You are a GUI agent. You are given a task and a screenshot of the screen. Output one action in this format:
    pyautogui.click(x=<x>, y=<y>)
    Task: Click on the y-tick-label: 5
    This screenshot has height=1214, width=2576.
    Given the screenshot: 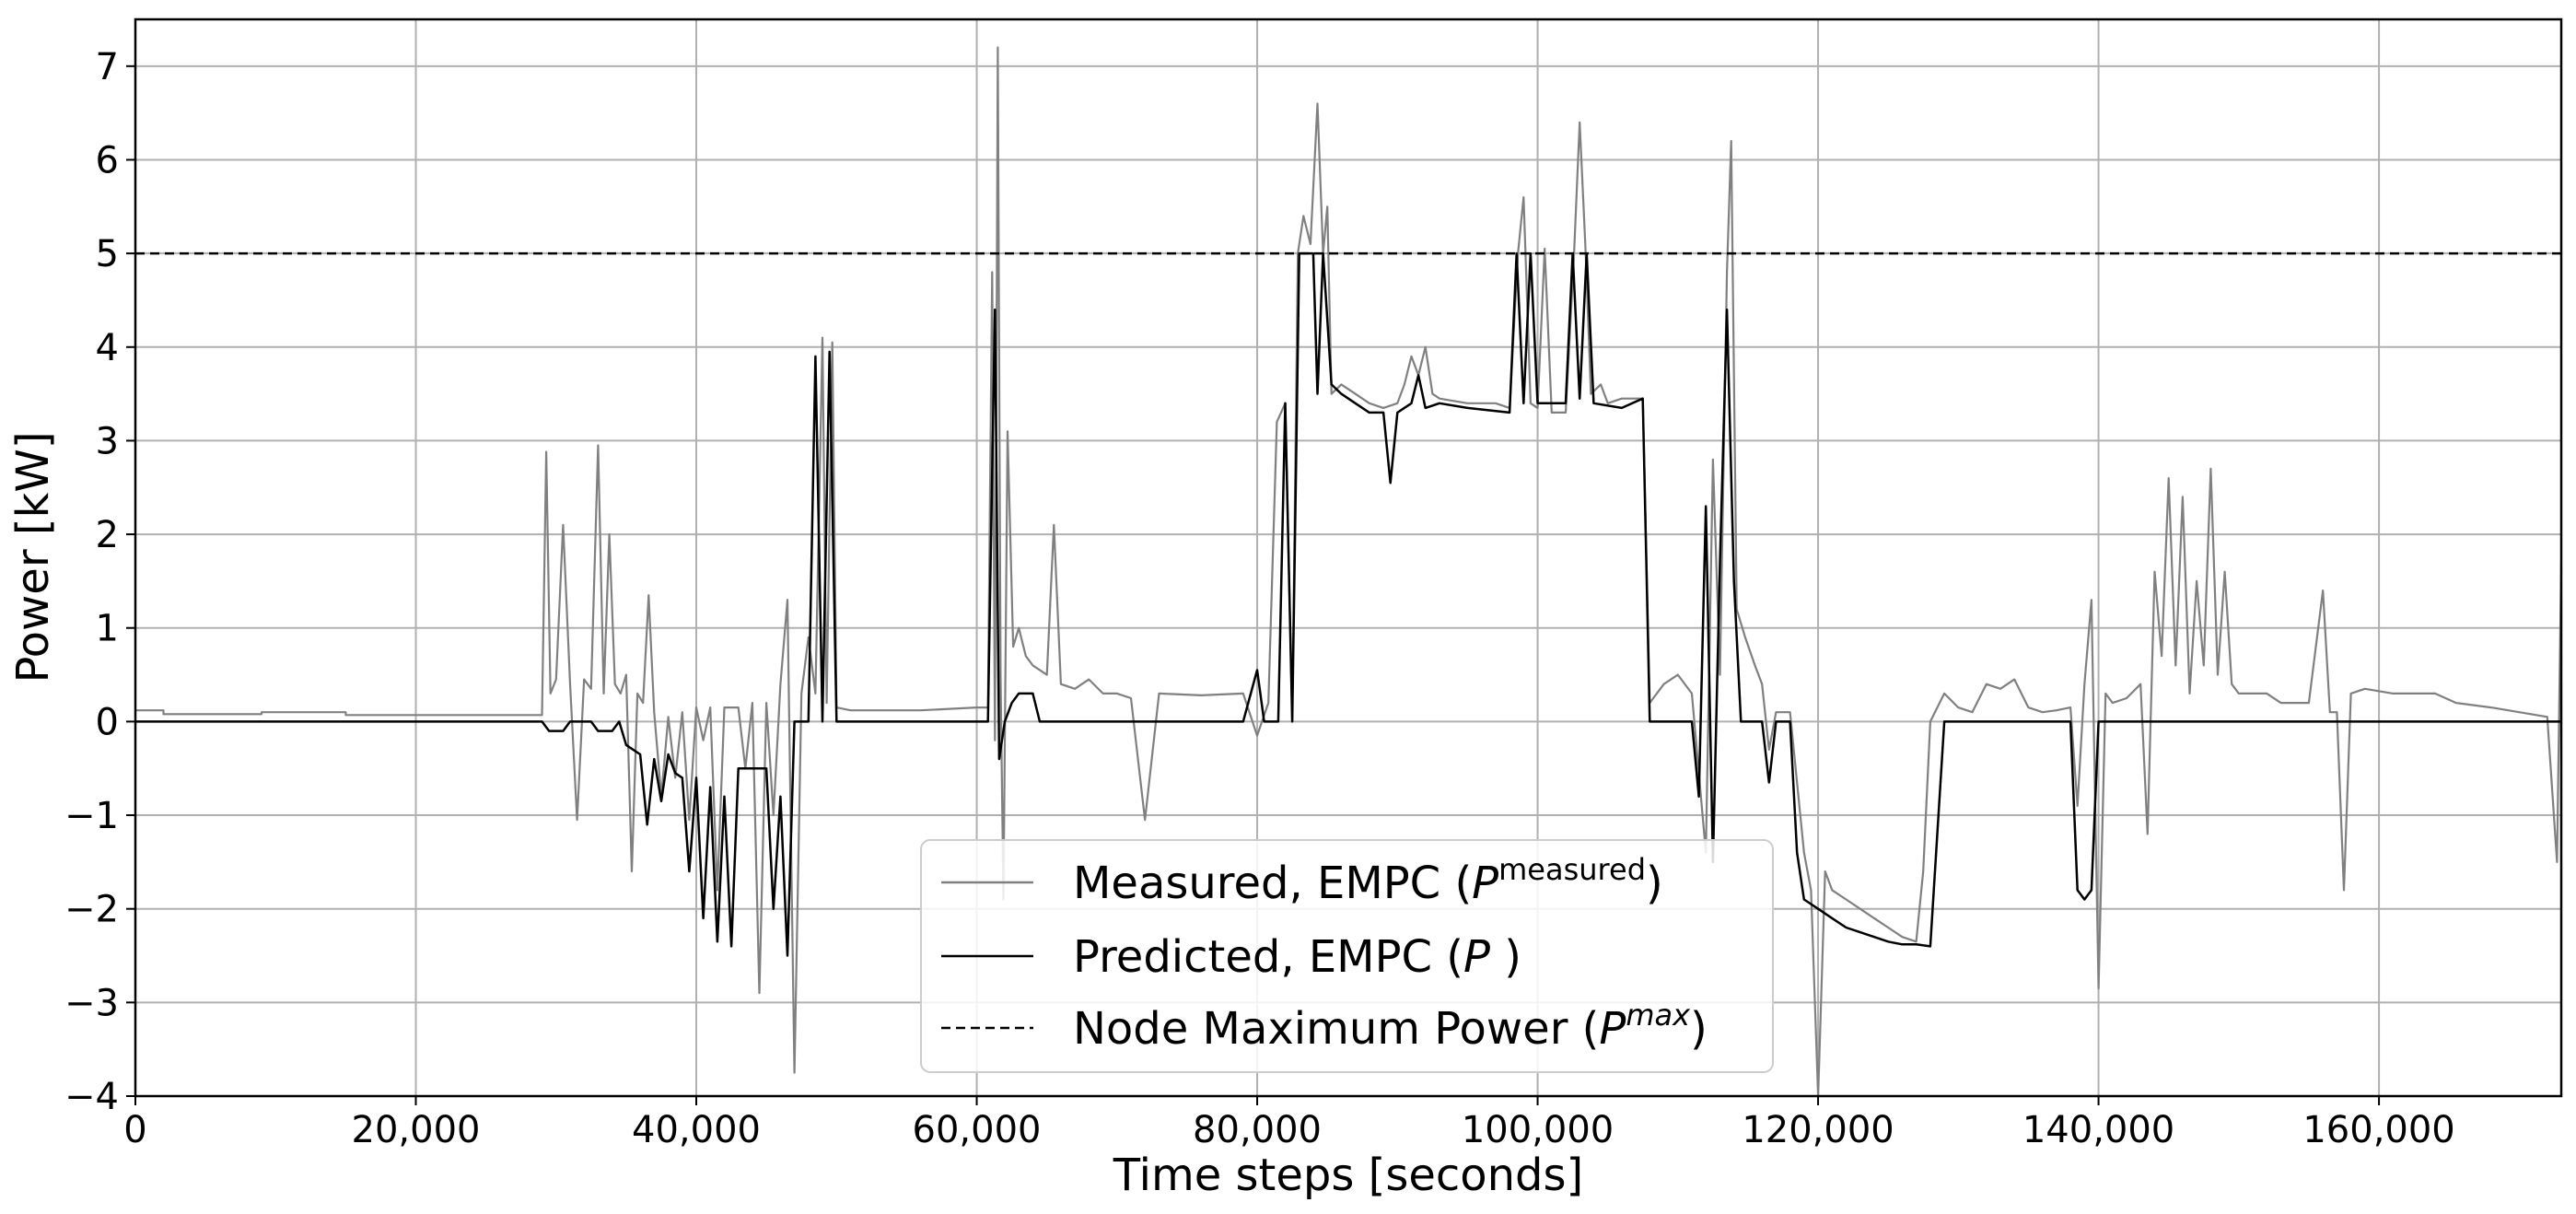 What is the action you would take?
    pyautogui.click(x=107, y=254)
    